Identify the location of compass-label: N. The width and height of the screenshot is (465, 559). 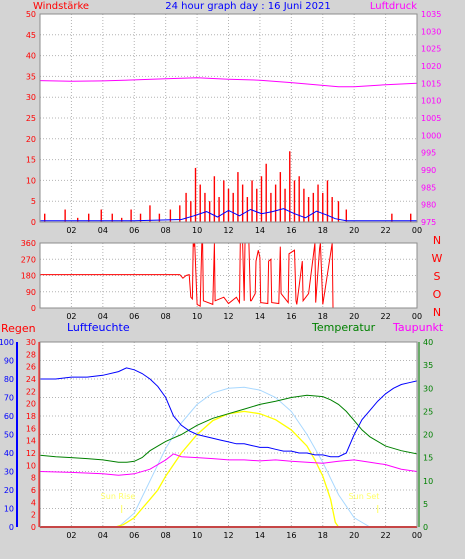
(437, 240).